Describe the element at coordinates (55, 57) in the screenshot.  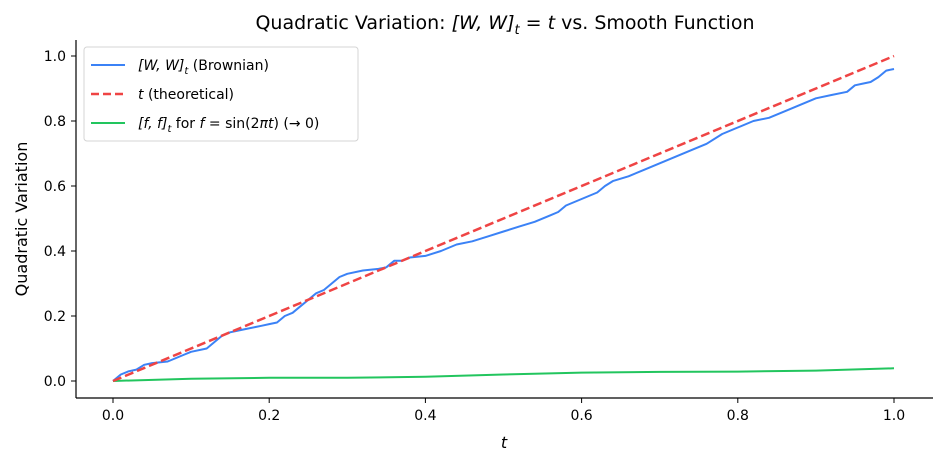
I see `y-tick-label: 1.0` at that location.